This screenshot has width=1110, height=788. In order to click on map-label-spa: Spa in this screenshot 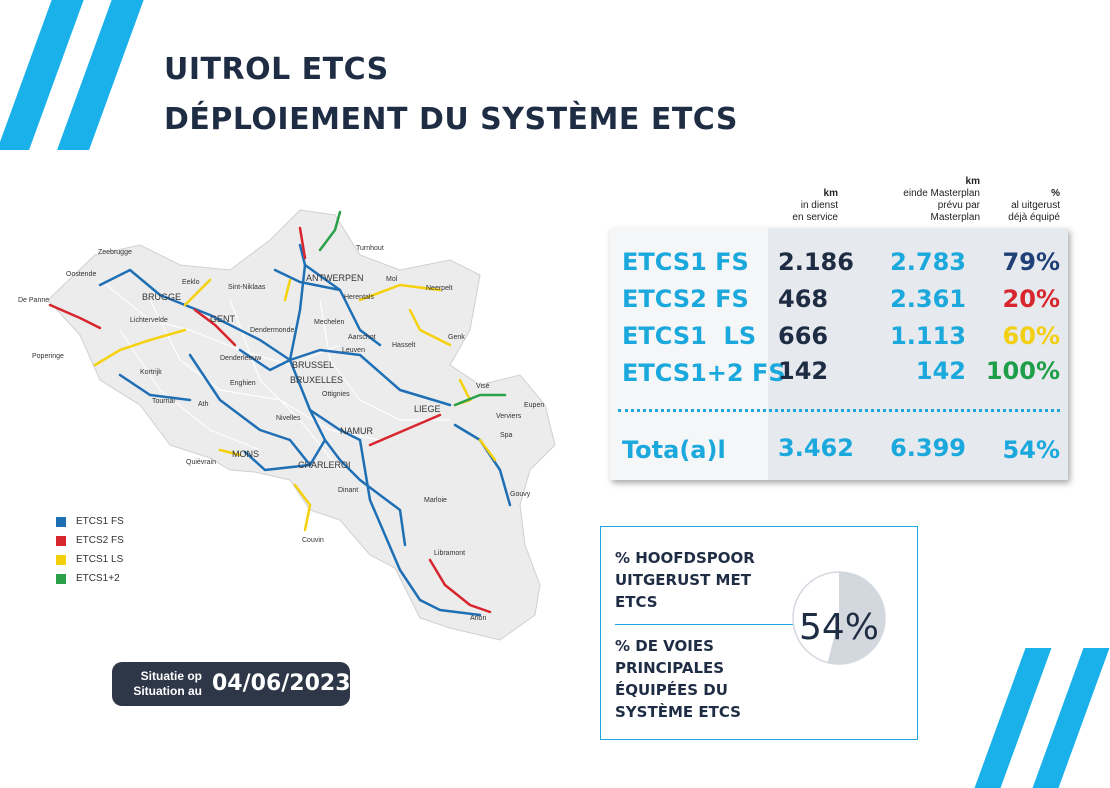, I will do `click(506, 435)`.